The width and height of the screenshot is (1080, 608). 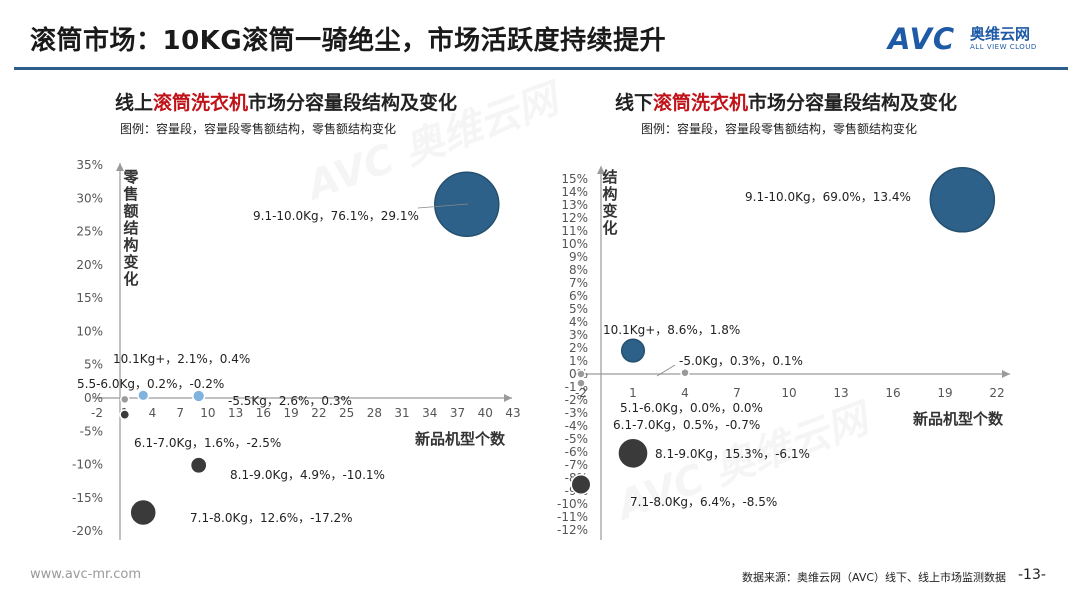 What do you see at coordinates (153, 413) in the screenshot?
I see `online-x-tick: 4` at bounding box center [153, 413].